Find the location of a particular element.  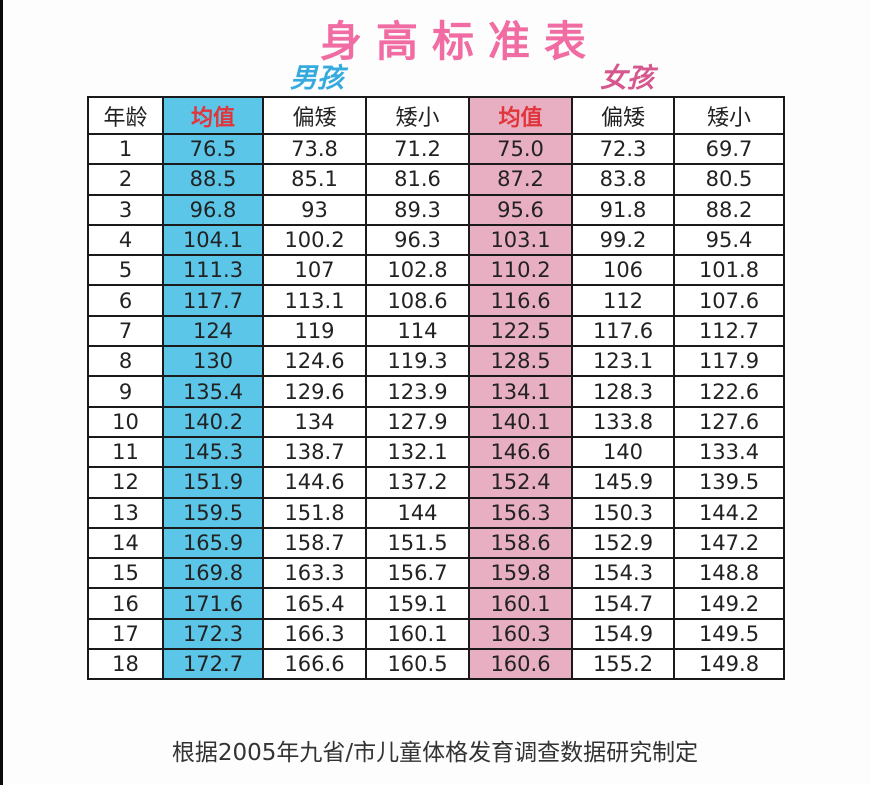

cell-girls-shorter: 112 is located at coordinates (623, 300).